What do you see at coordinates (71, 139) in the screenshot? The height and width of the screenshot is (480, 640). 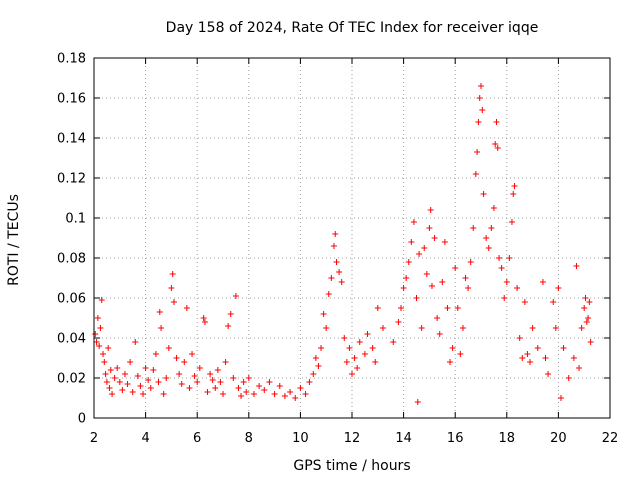 I see `y-tick-label: 0.14` at bounding box center [71, 139].